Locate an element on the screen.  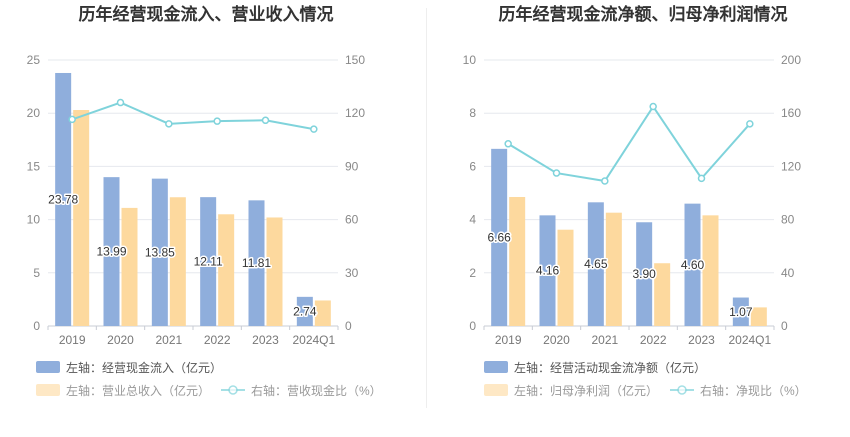
legend-label-primary: 左轴：经营活动现金流净额（亿元） is located at coordinates (610, 367).